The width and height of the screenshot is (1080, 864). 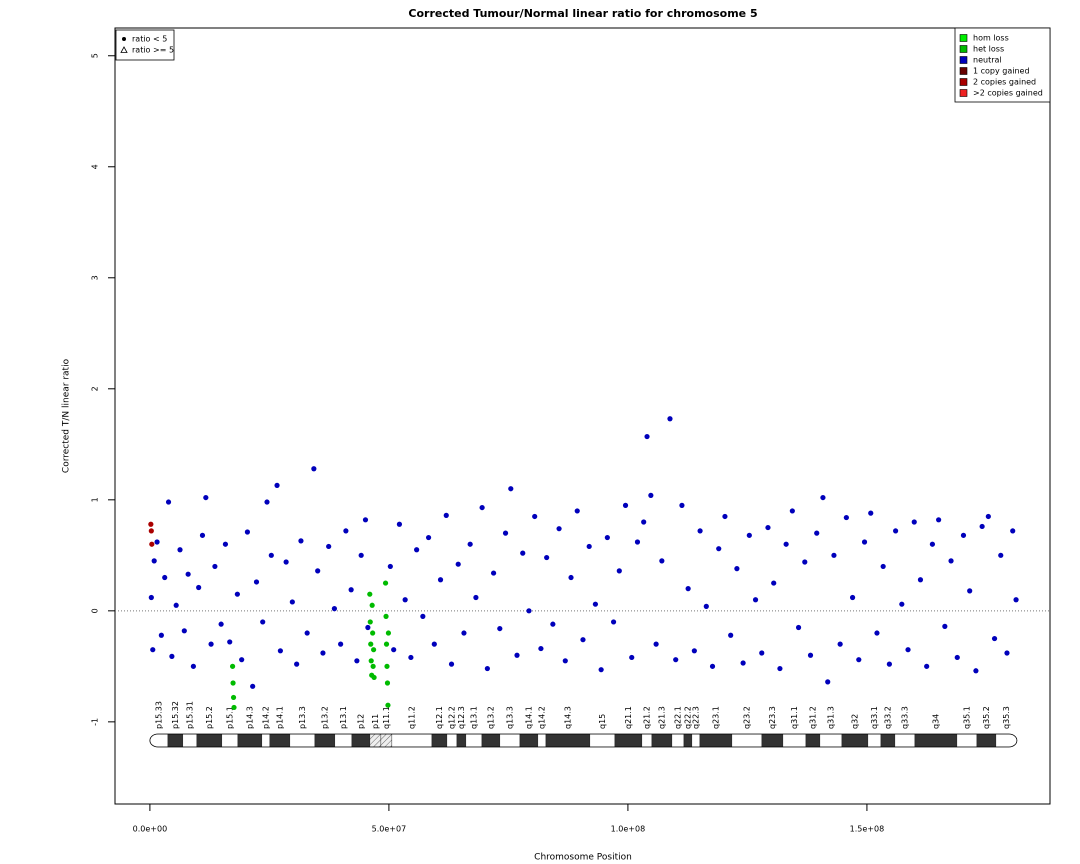 I want to click on legend-swatch, so click(x=963, y=82).